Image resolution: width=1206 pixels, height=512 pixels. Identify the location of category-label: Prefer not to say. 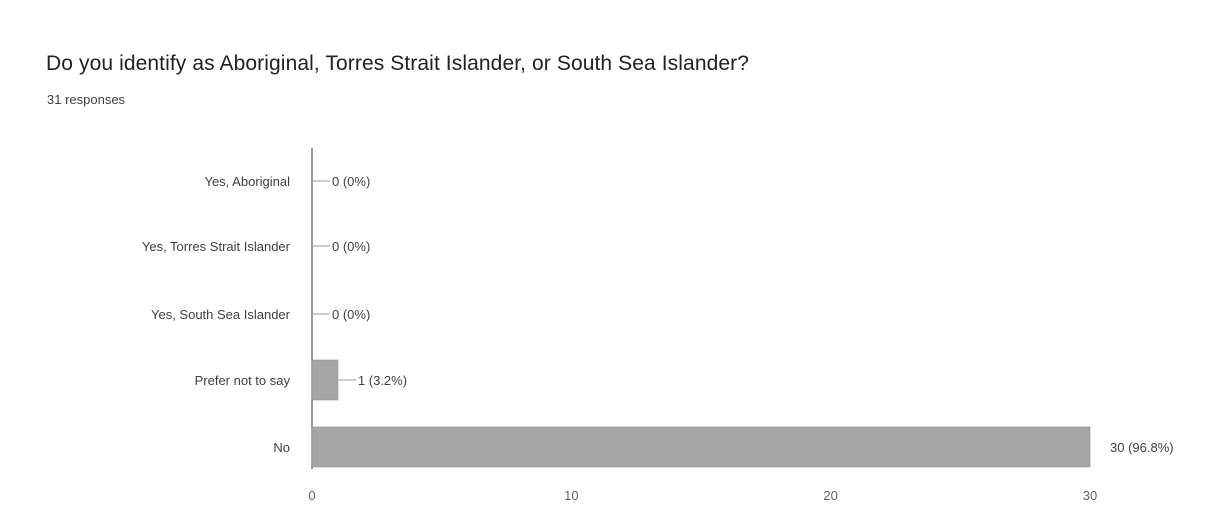
(243, 380).